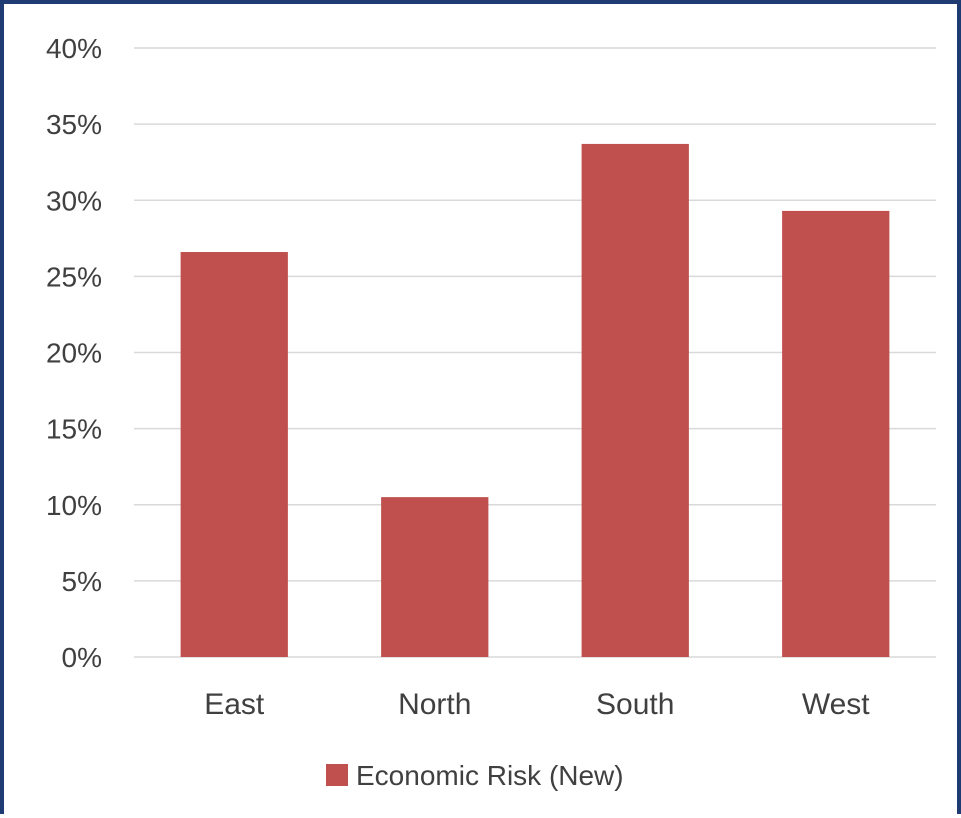  Describe the element at coordinates (74, 505) in the screenshot. I see `y-tick-label: 10%` at that location.